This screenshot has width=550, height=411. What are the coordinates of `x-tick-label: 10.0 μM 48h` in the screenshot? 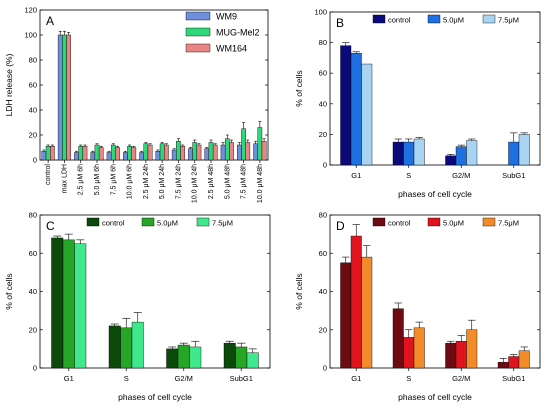 It's located at (260, 183).